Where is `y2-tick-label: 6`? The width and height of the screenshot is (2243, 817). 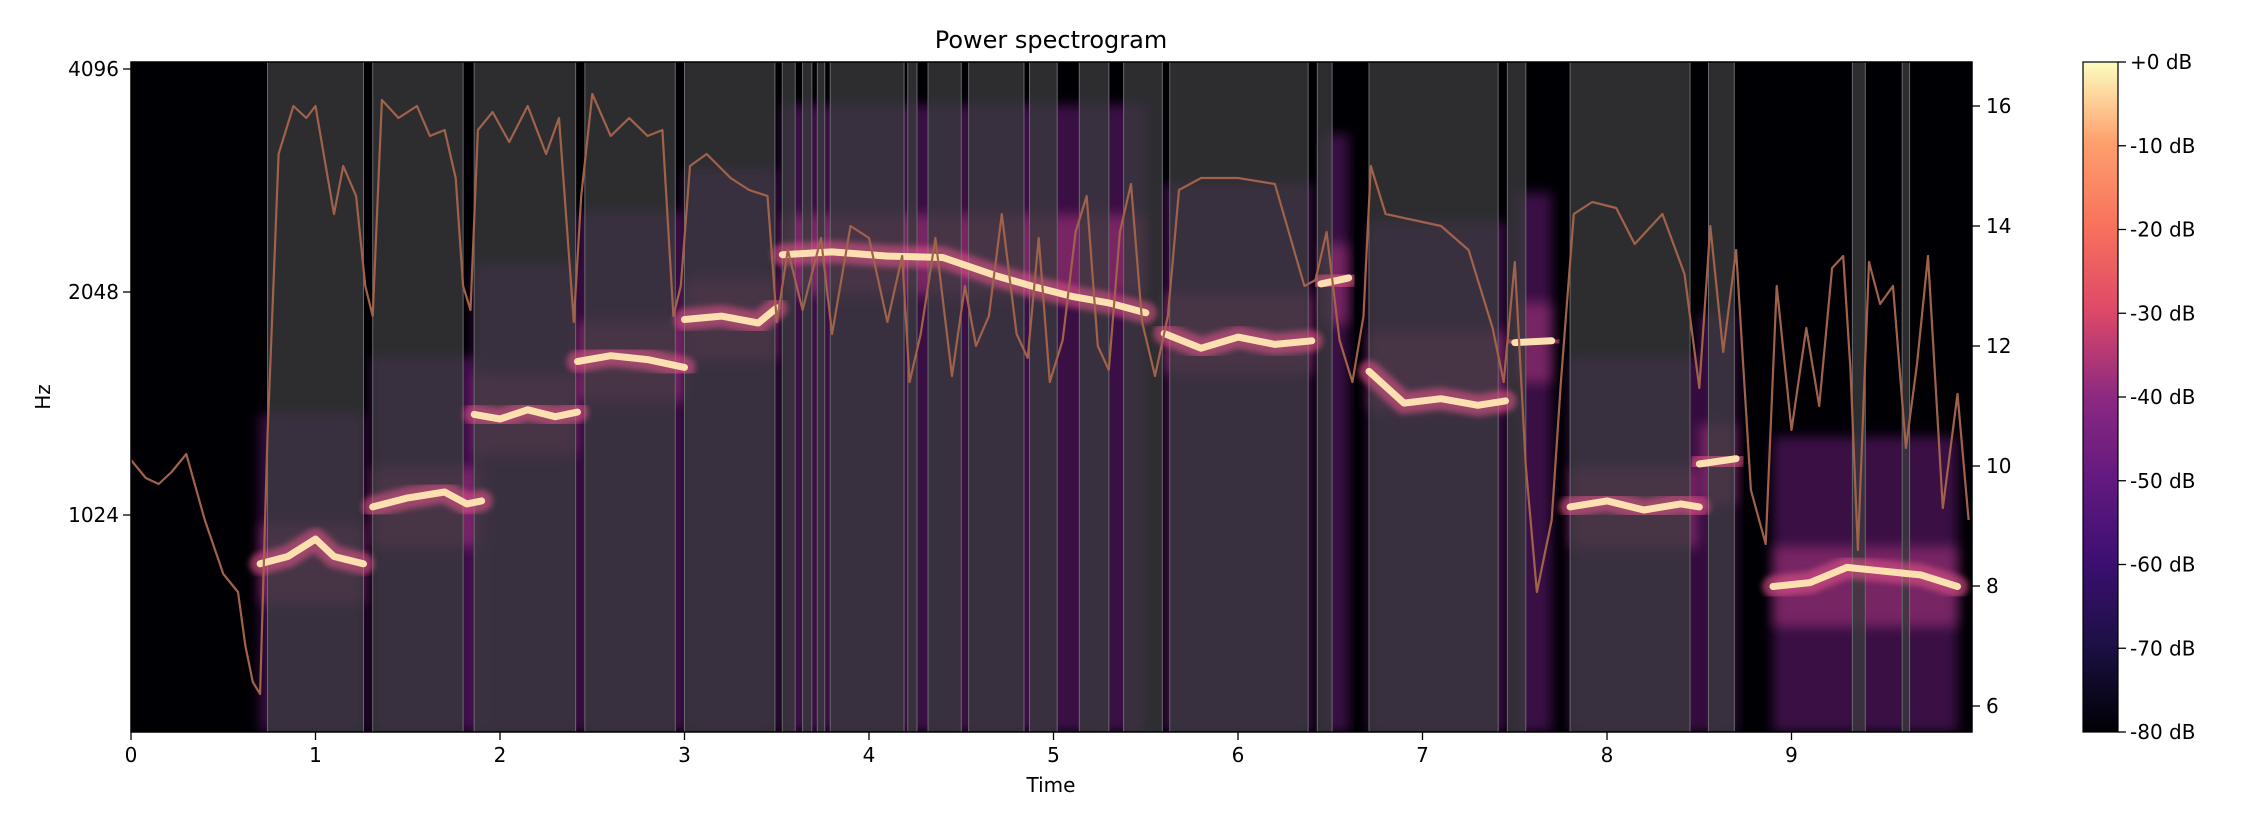
y2-tick-label: 6 is located at coordinates (1992, 706).